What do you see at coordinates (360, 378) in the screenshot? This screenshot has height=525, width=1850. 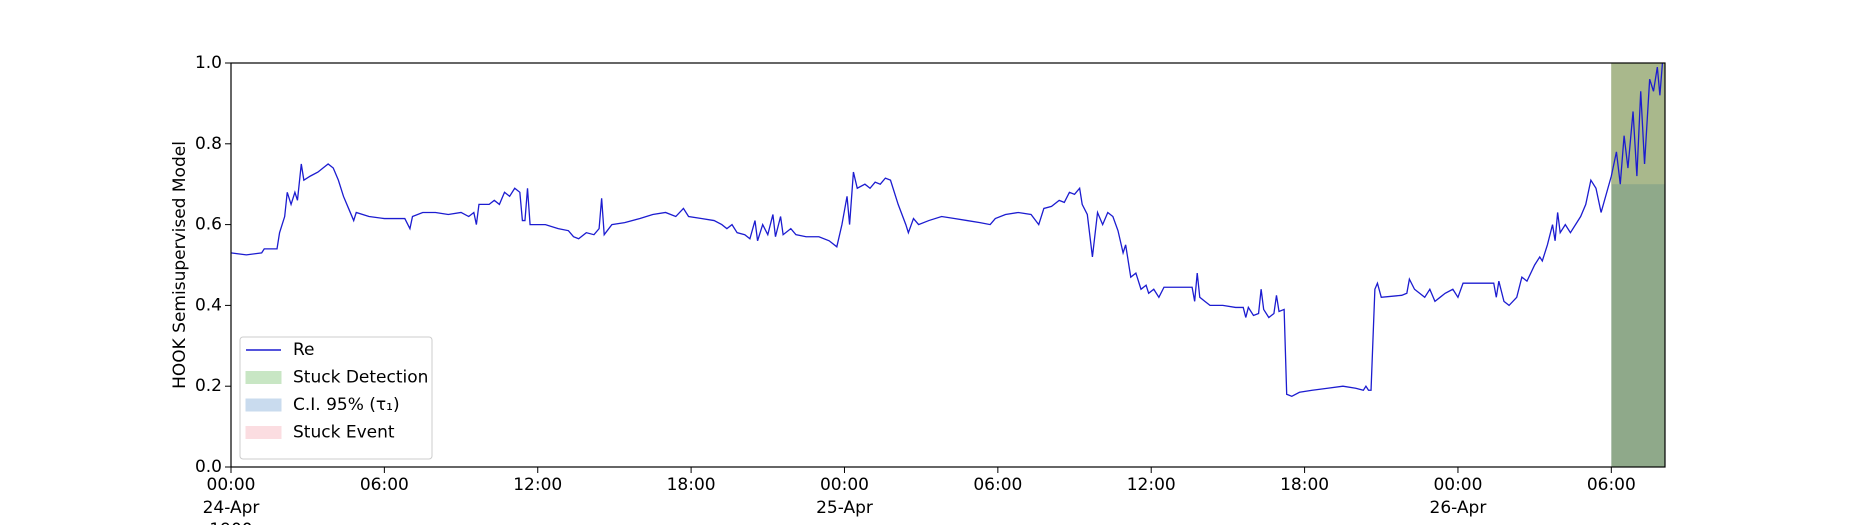 I see `legend-label: Stuck Detection` at bounding box center [360, 378].